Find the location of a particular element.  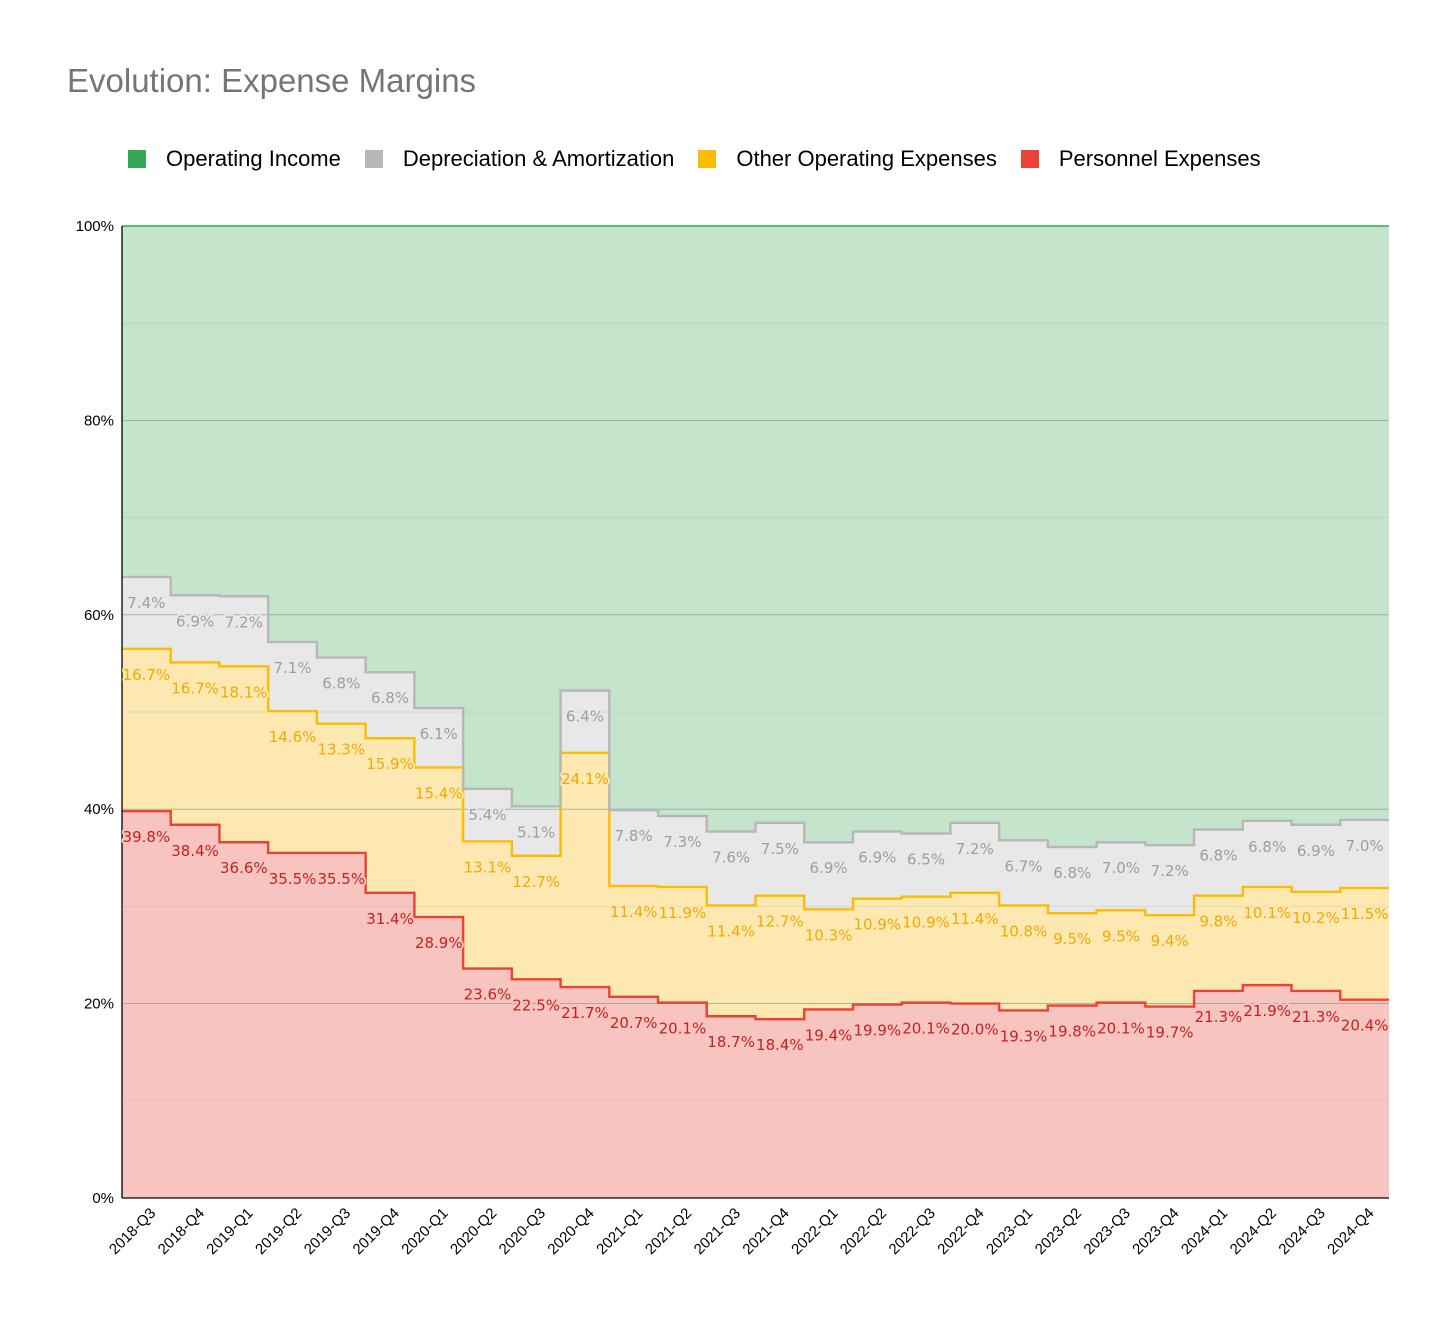

data-label-halo-other-operating-expenses: 9.8% is located at coordinates (1218, 922).